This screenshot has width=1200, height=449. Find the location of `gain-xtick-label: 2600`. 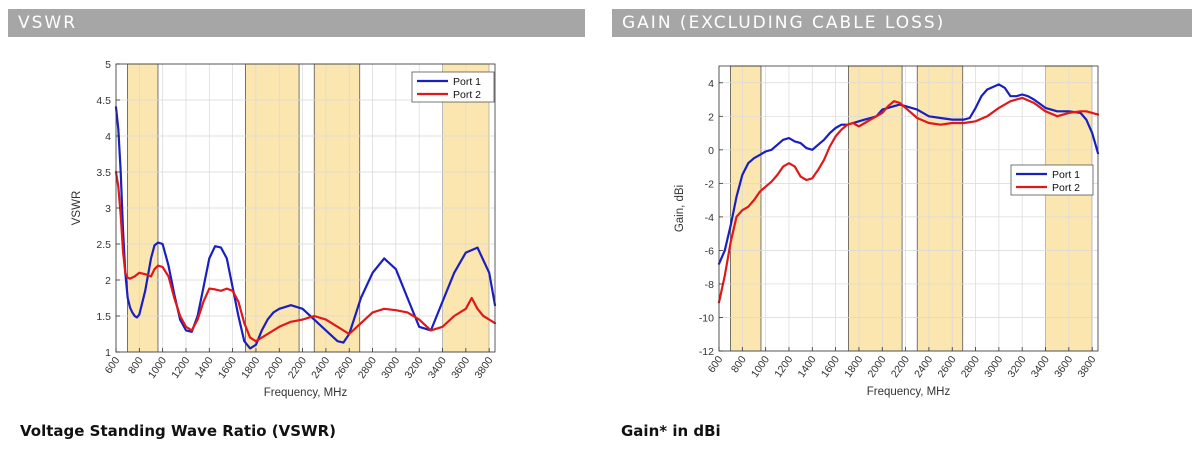

gain-xtick-label: 2600 is located at coordinates (946, 367).